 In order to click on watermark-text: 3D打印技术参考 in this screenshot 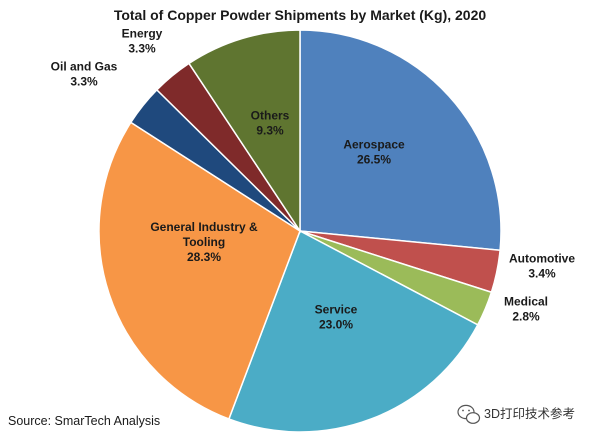, I will do `click(529, 413)`.